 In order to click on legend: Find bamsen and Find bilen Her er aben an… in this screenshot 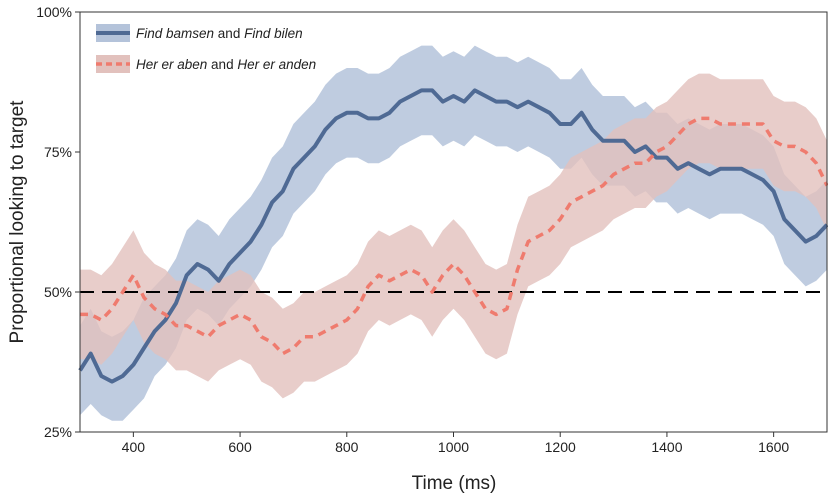, I will do `click(206, 48)`.